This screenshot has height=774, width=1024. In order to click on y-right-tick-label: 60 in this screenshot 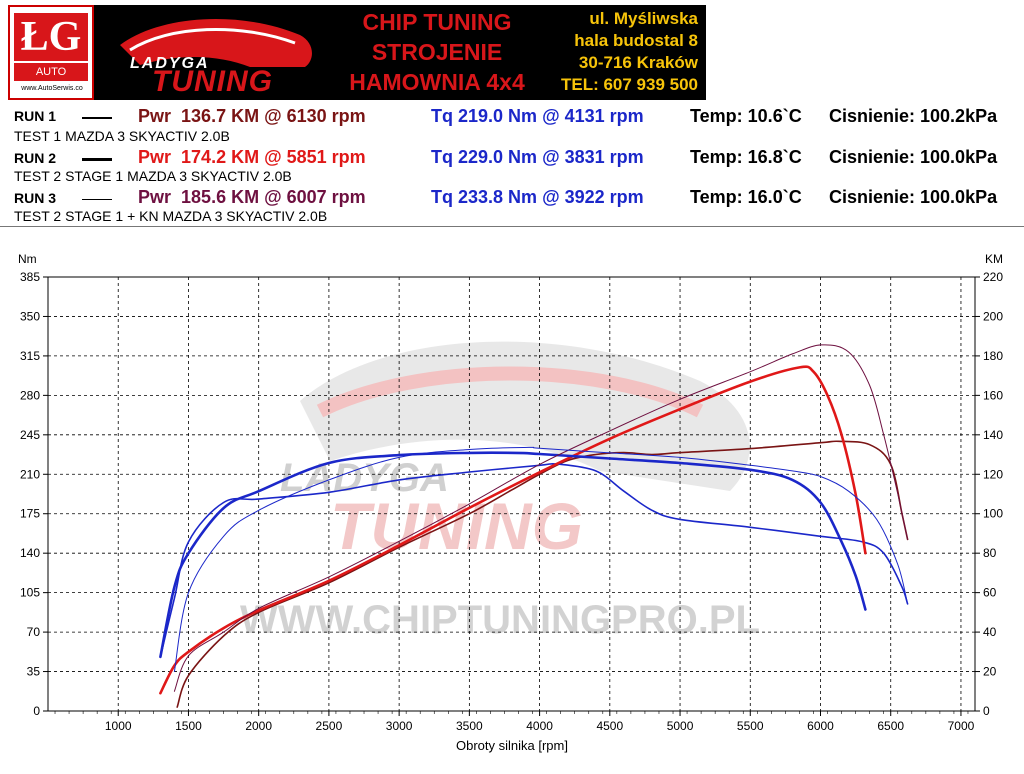, I will do `click(990, 593)`.